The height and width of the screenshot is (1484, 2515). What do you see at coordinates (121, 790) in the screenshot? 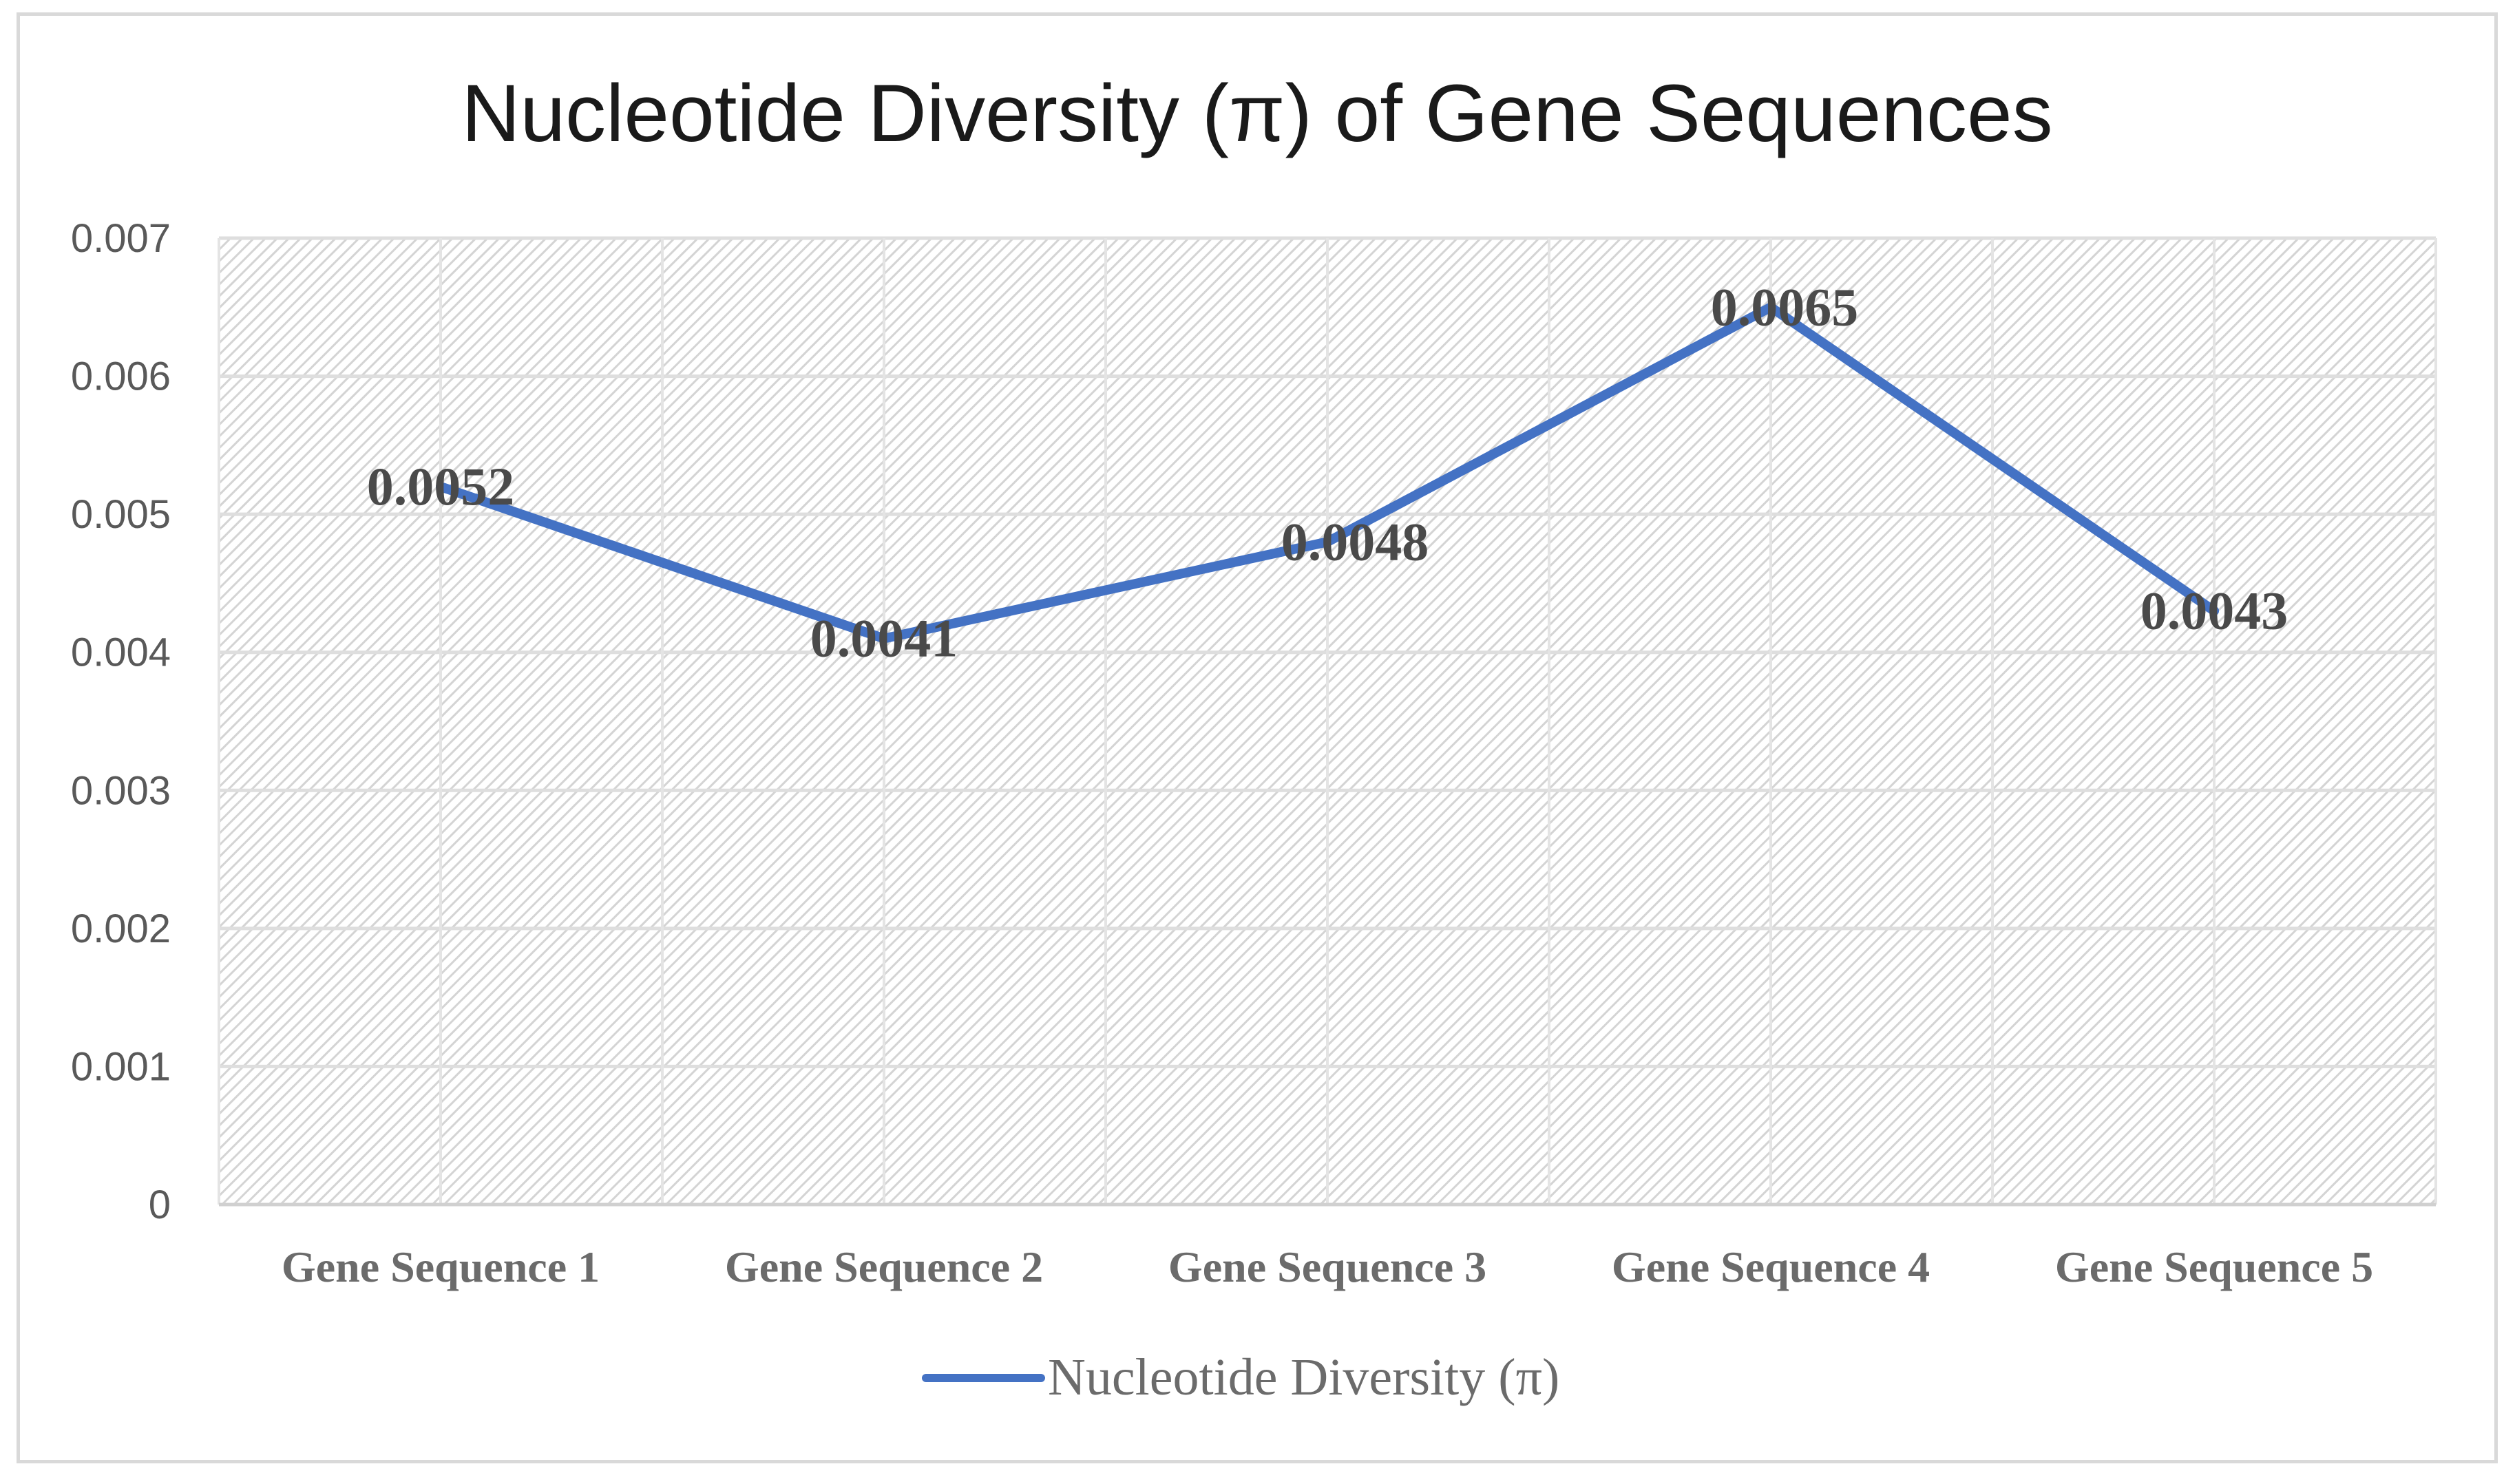
I see `y-tick-label: 0.003` at bounding box center [121, 790].